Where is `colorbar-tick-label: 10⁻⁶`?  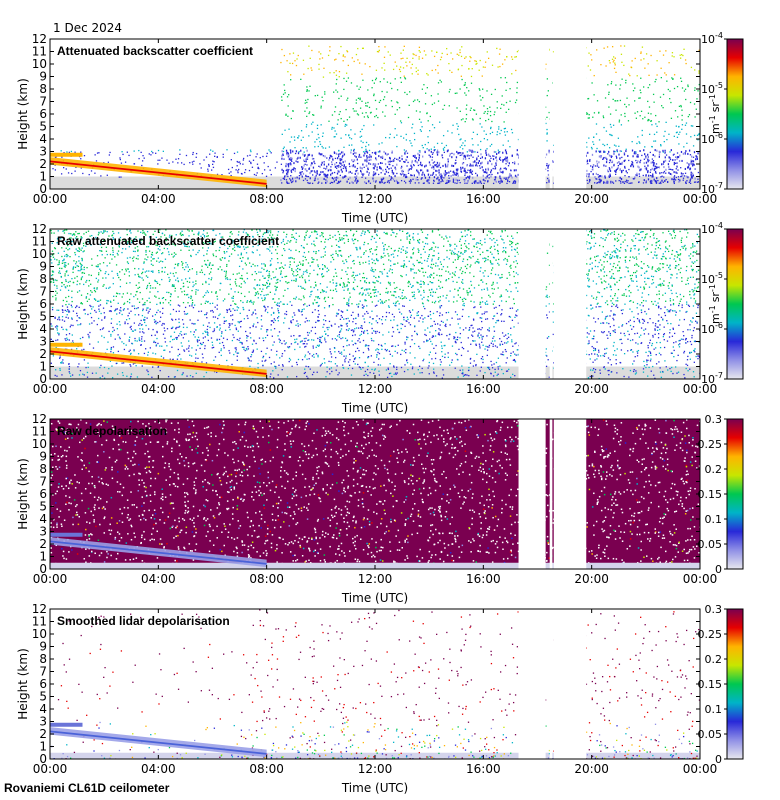
colorbar-tick-label: 10⁻⁶ is located at coordinates (712, 328).